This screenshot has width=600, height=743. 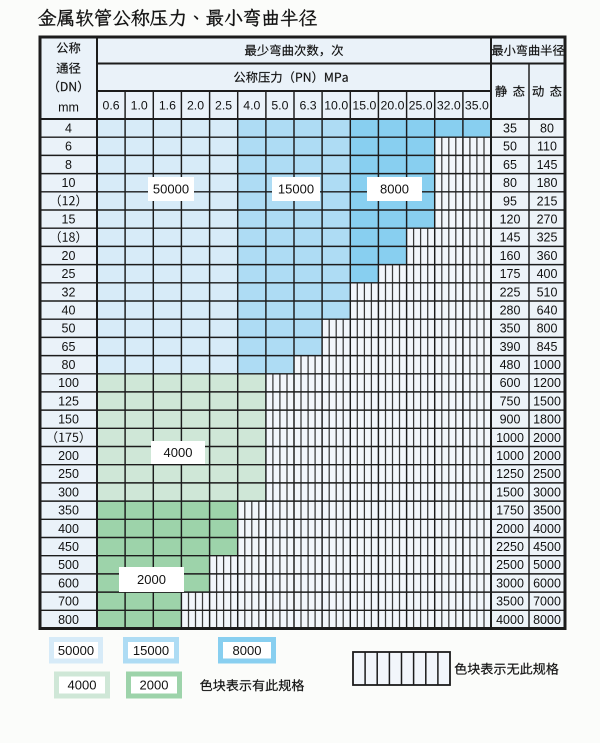 What do you see at coordinates (477, 105) in the screenshot?
I see `svg-text: 35.0` at bounding box center [477, 105].